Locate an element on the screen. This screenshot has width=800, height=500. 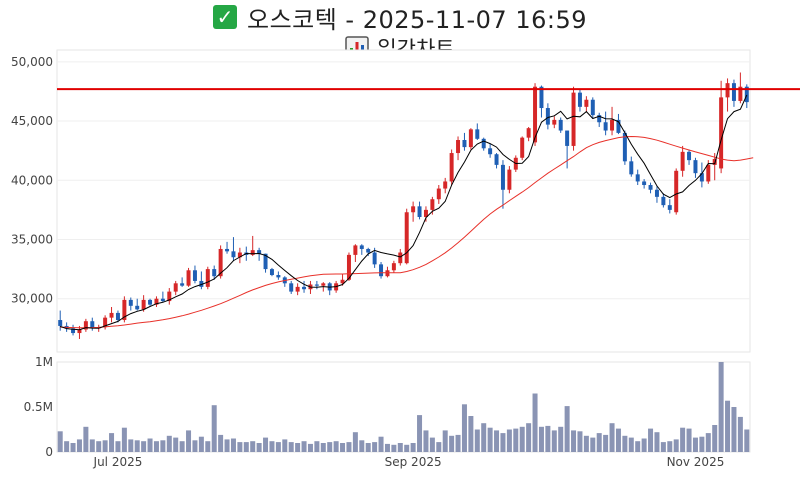
chart-title-row: ✓ 오스코텍 - 2025-11-07 16:59 is located at coordinates (400, 17).